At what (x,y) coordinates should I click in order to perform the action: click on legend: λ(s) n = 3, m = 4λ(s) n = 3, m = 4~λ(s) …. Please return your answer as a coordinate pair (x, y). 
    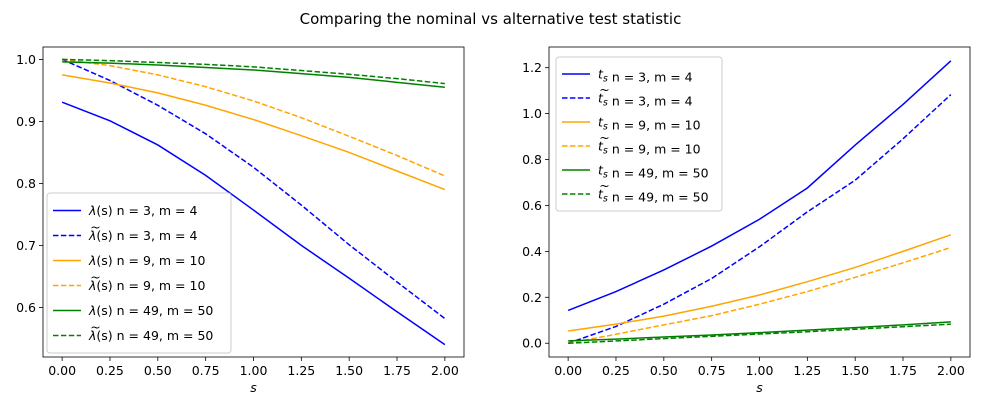
    Looking at the image, I should click on (139, 273).